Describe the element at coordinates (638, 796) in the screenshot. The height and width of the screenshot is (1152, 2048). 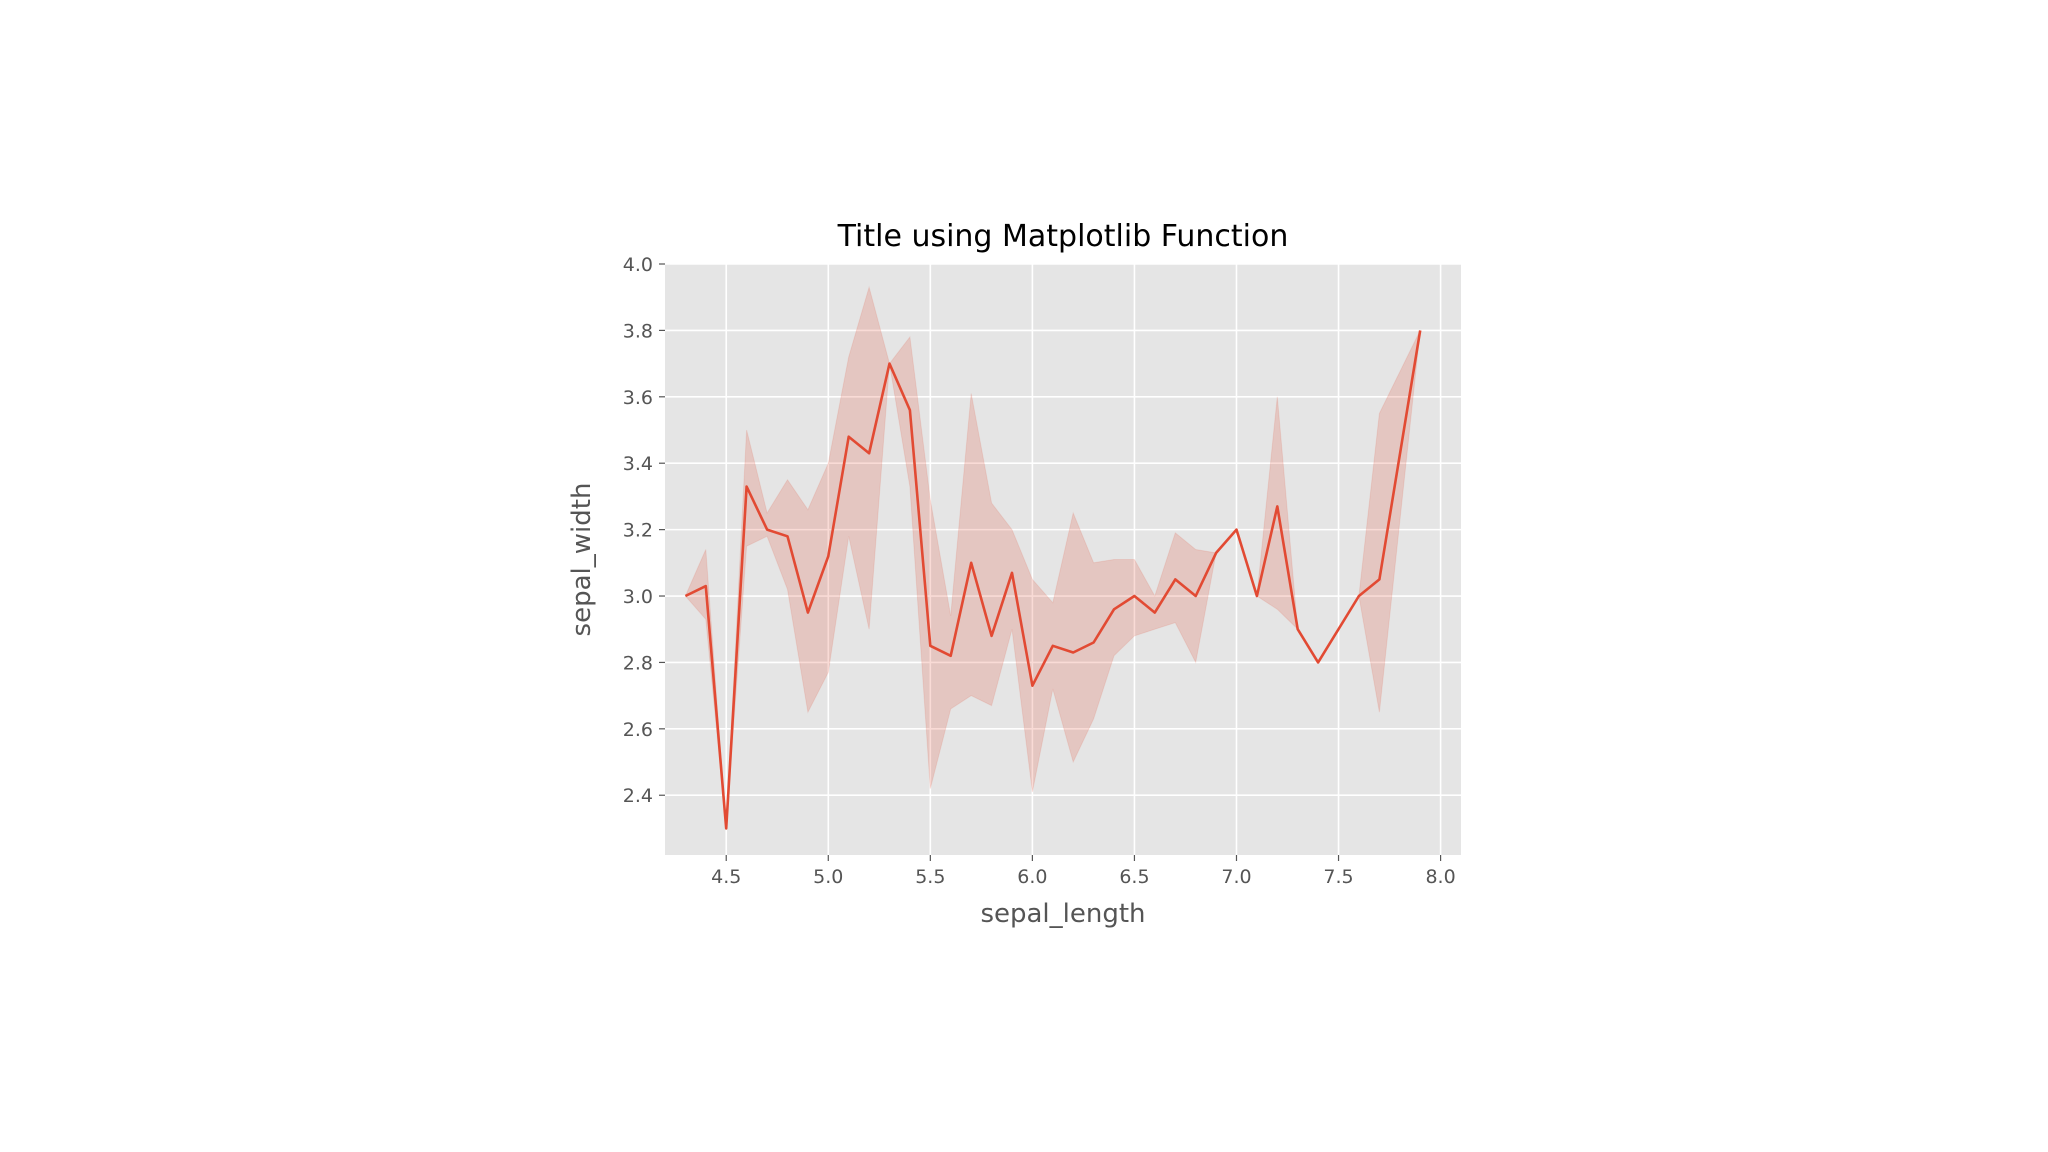
I see `y-tick-label: 2.4` at that location.